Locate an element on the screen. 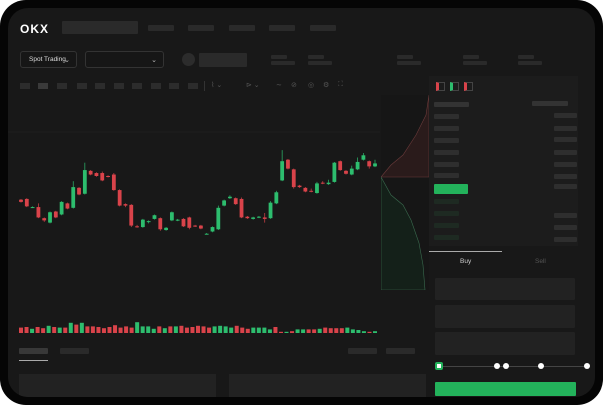  orders-tab is located at coordinates (33, 351).